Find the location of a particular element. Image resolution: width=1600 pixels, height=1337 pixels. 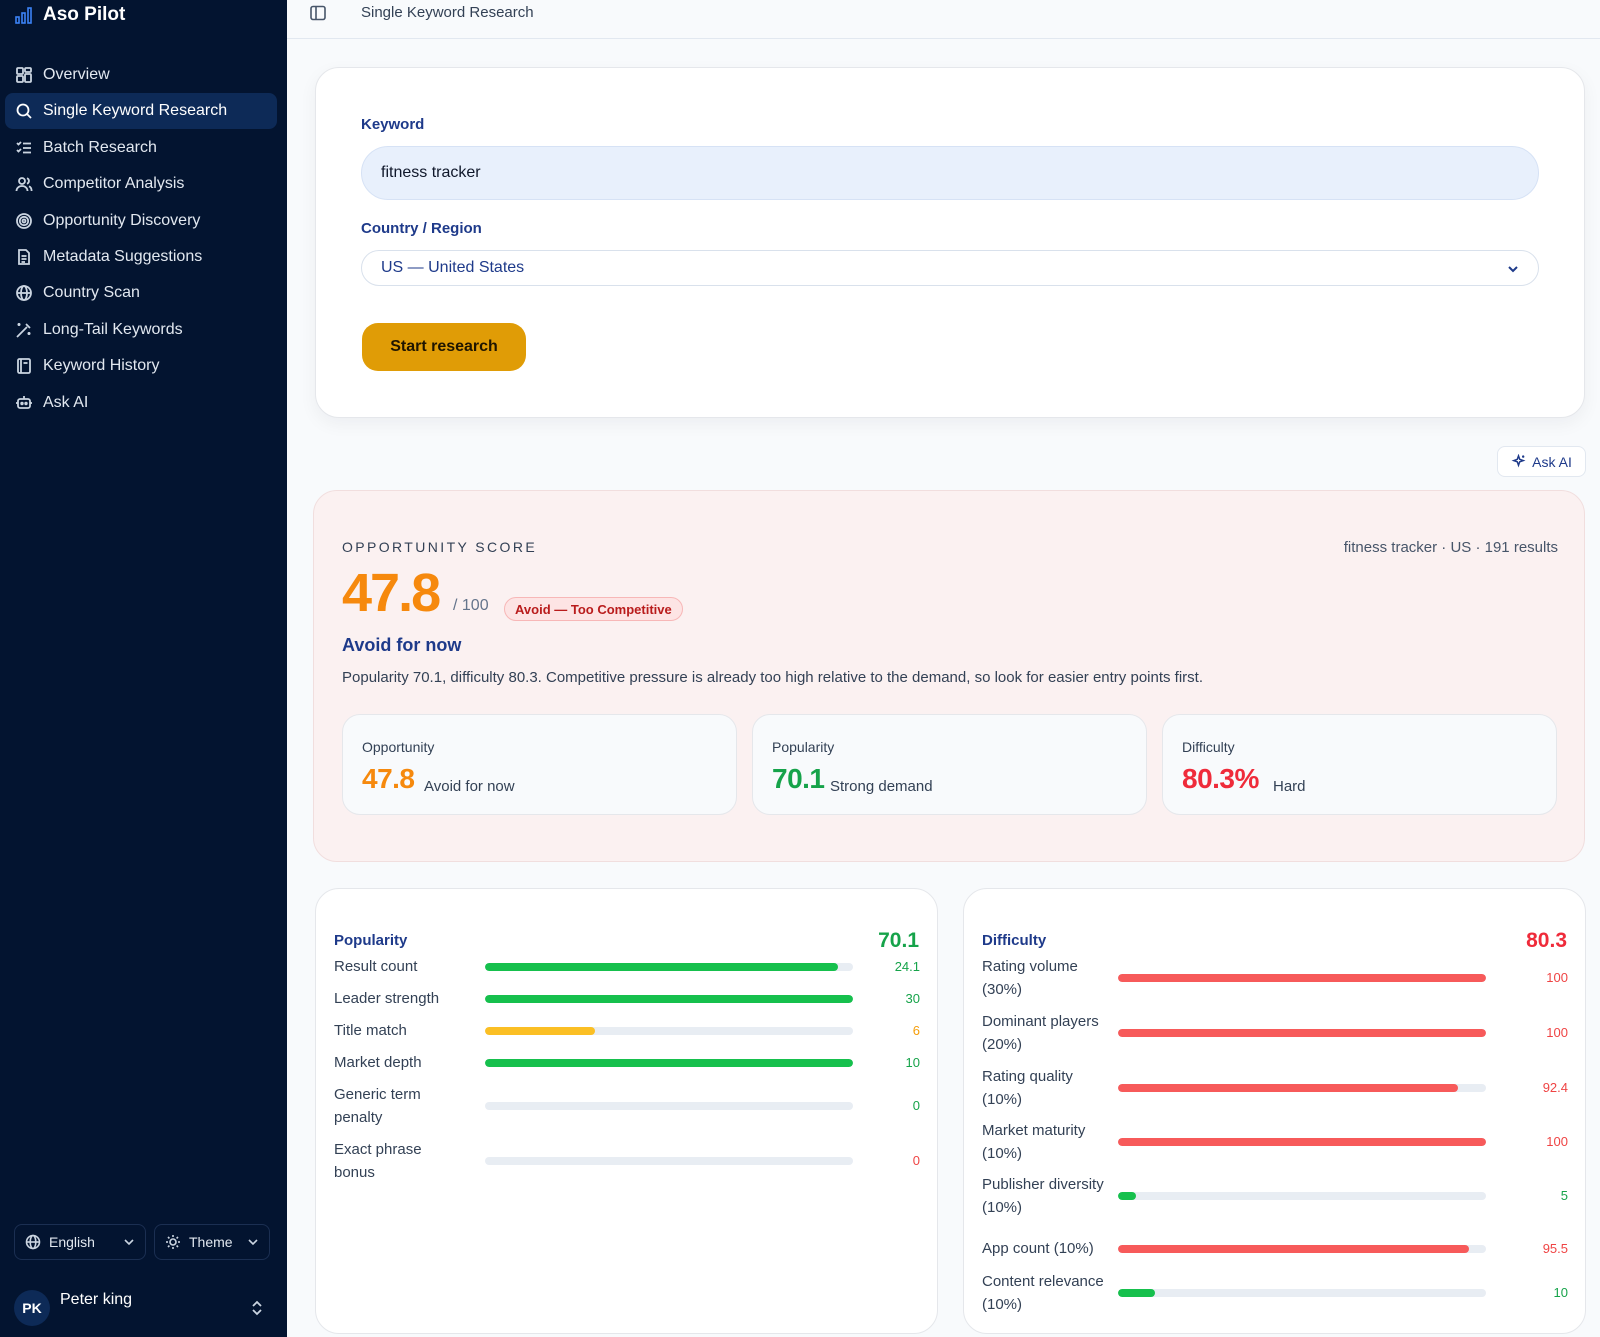

breakdown-row: App count (10%) 95.5 is located at coordinates (1275, 1249).